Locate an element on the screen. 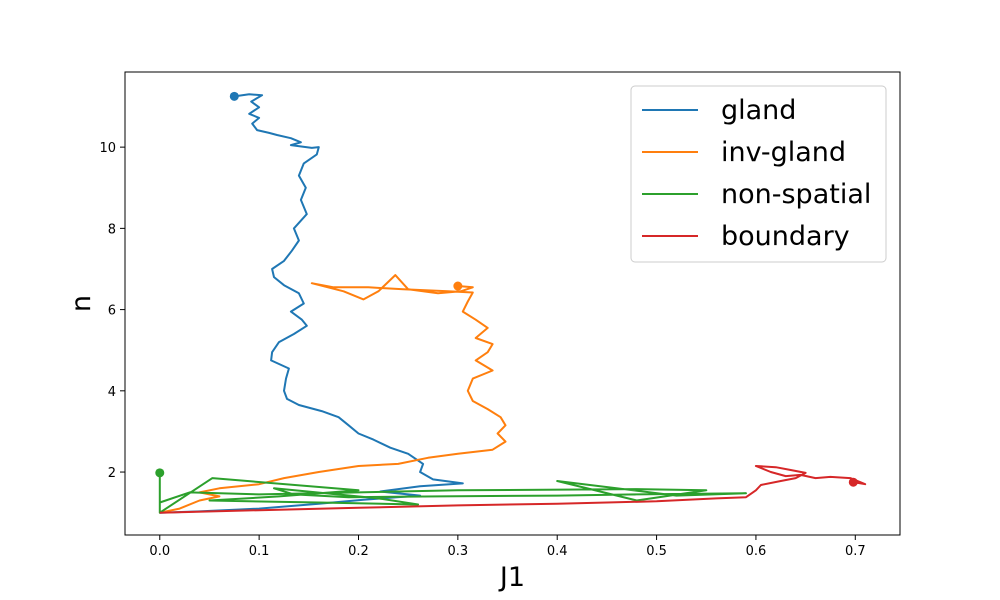 This screenshot has width=1000, height=600. y-tick-label: 8 is located at coordinates (112, 229).